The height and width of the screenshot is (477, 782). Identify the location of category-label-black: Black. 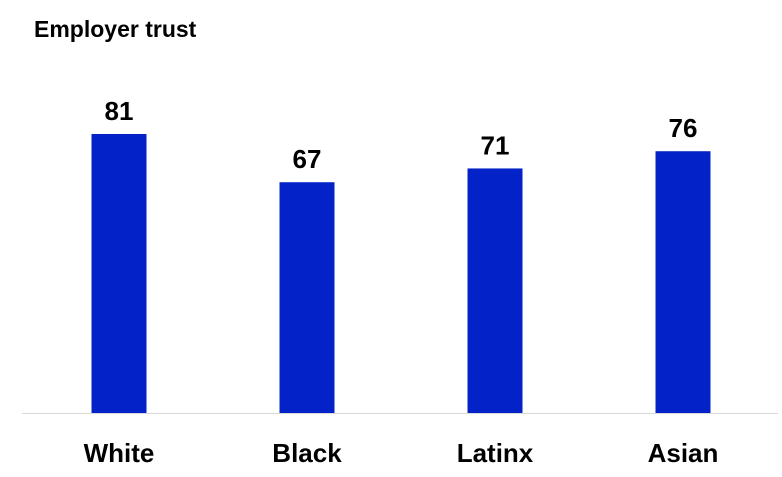
(307, 453).